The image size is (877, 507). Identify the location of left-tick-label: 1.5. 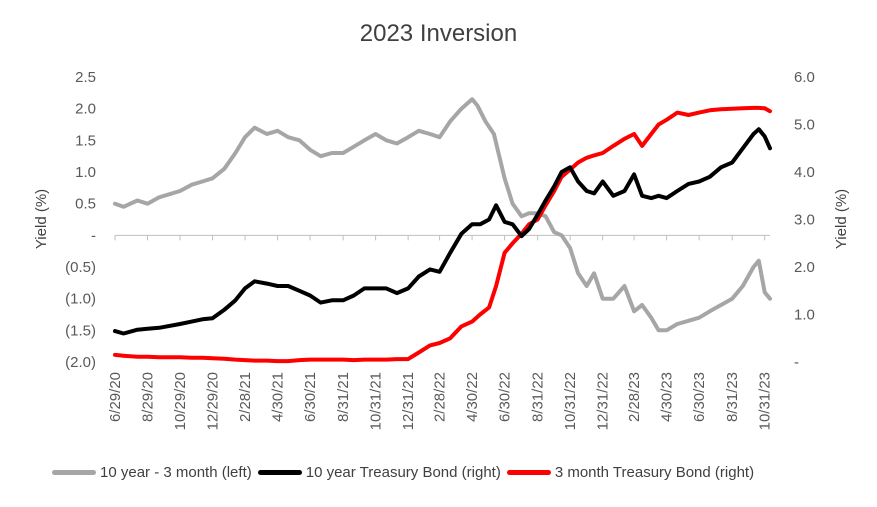
(85, 140).